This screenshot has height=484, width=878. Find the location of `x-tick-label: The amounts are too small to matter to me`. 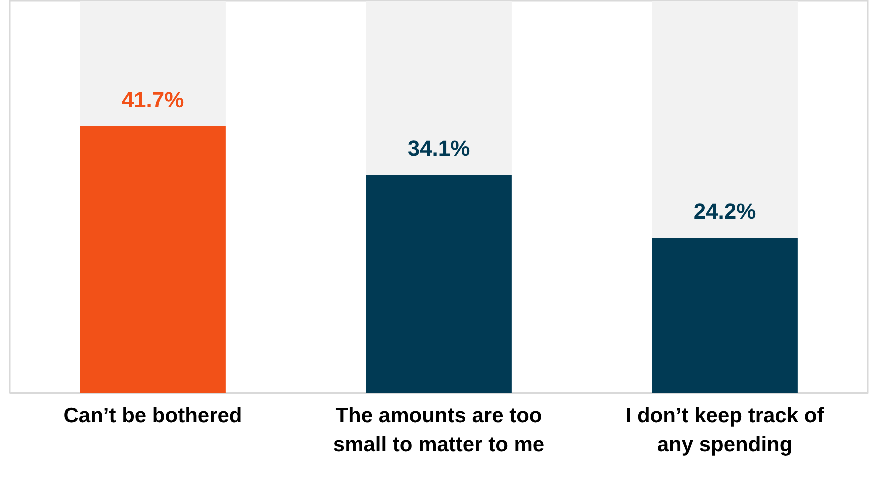

x-tick-label: The amounts are too small to matter to me is located at coordinates (439, 430).